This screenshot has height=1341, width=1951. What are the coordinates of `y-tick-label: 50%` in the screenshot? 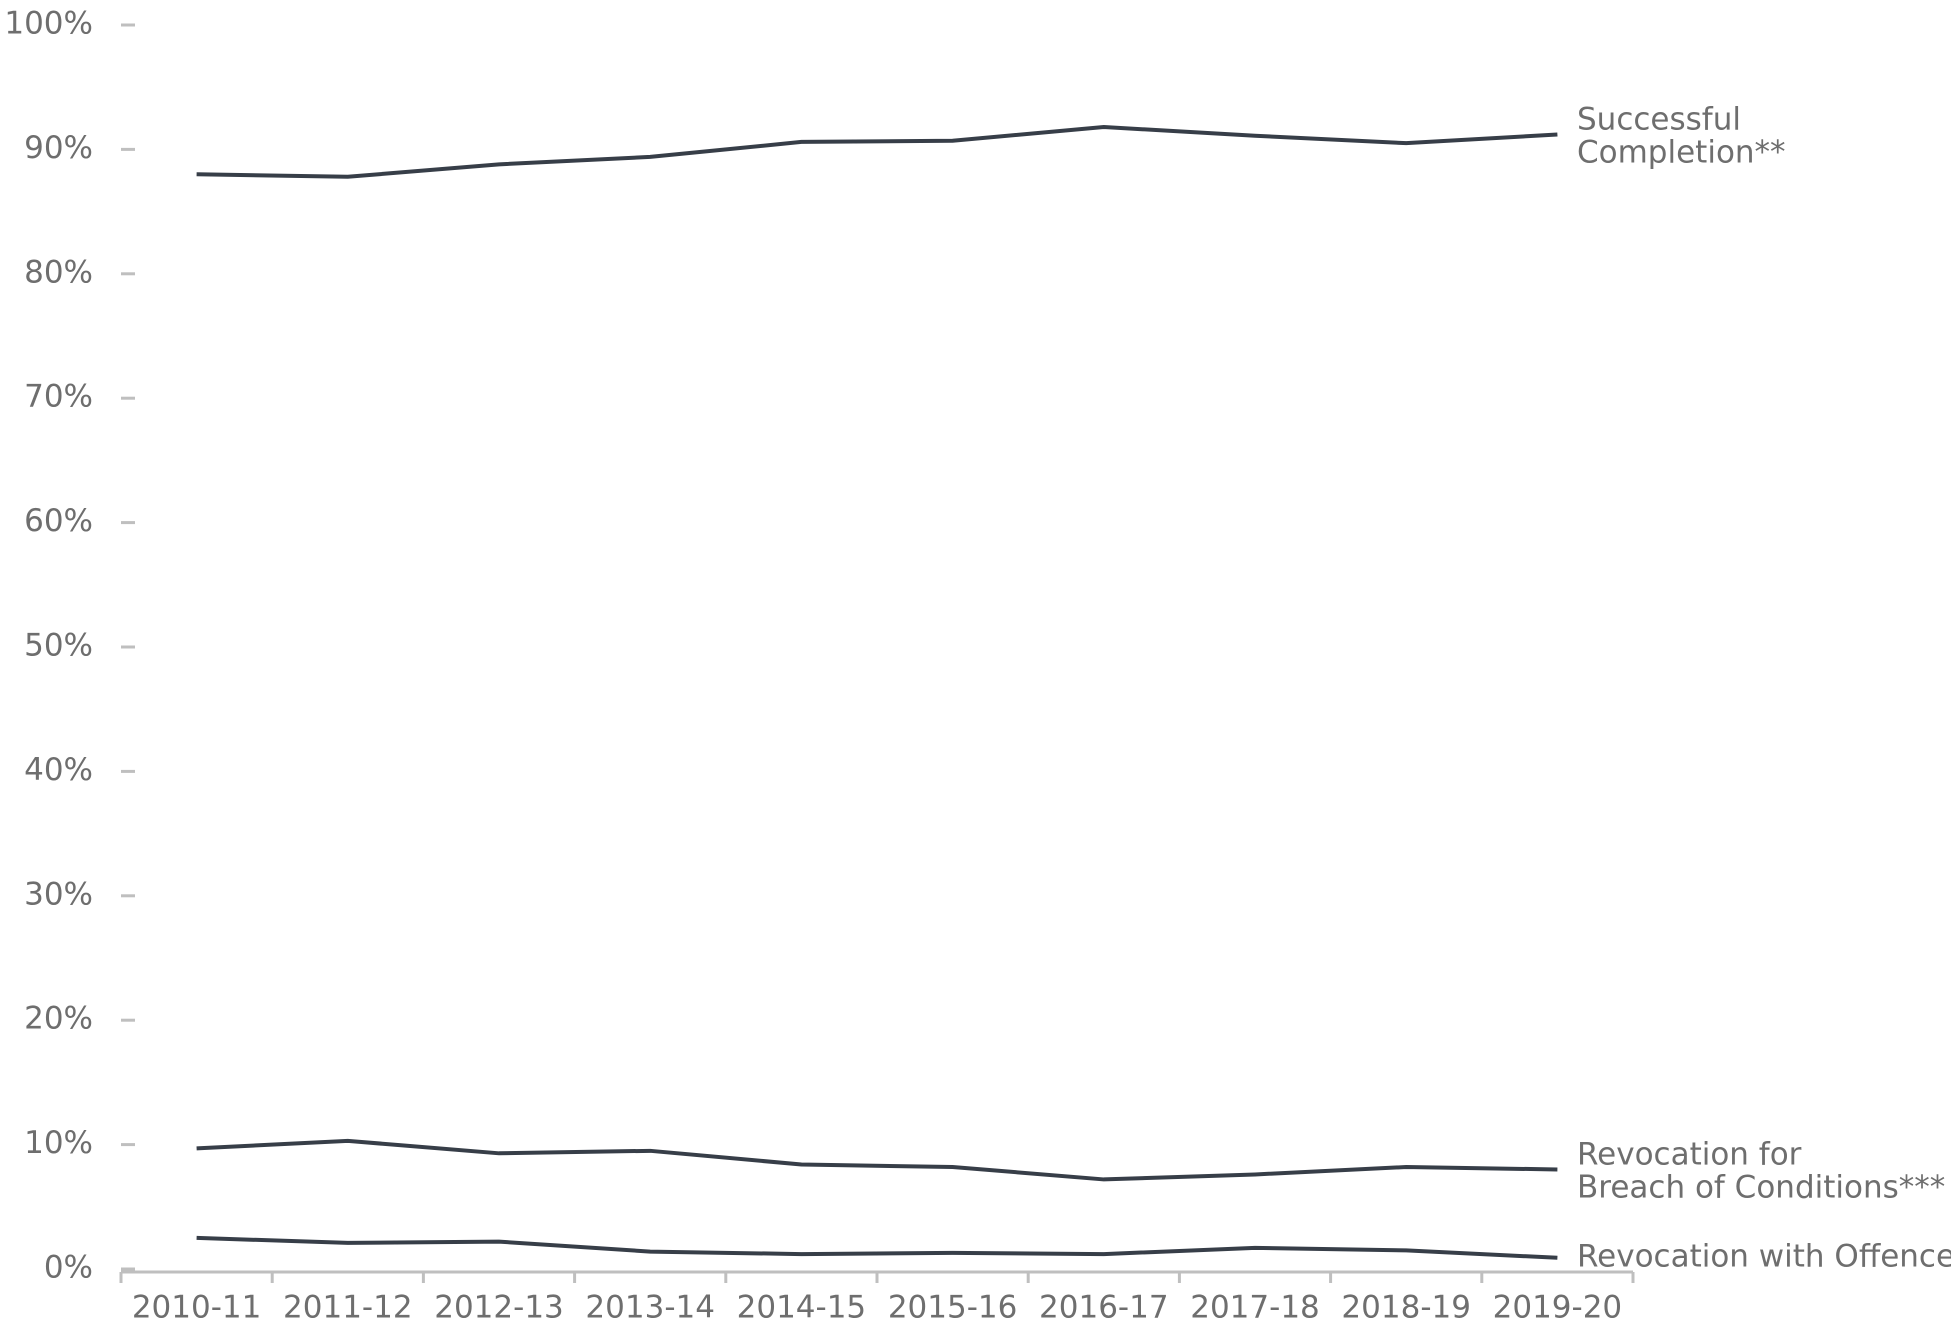 It's located at (58, 646).